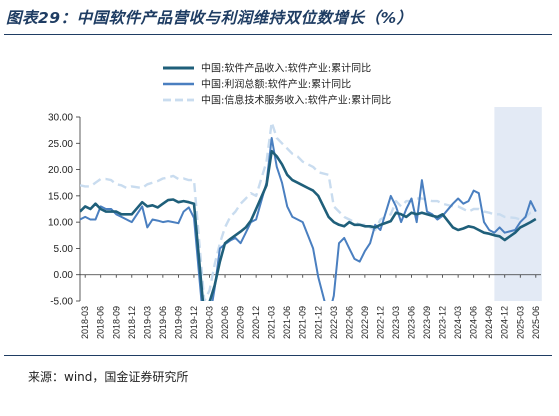 Image resolution: width=559 pixels, height=416 pixels. I want to click on x-tick-label: 2022-03, so click(334, 322).